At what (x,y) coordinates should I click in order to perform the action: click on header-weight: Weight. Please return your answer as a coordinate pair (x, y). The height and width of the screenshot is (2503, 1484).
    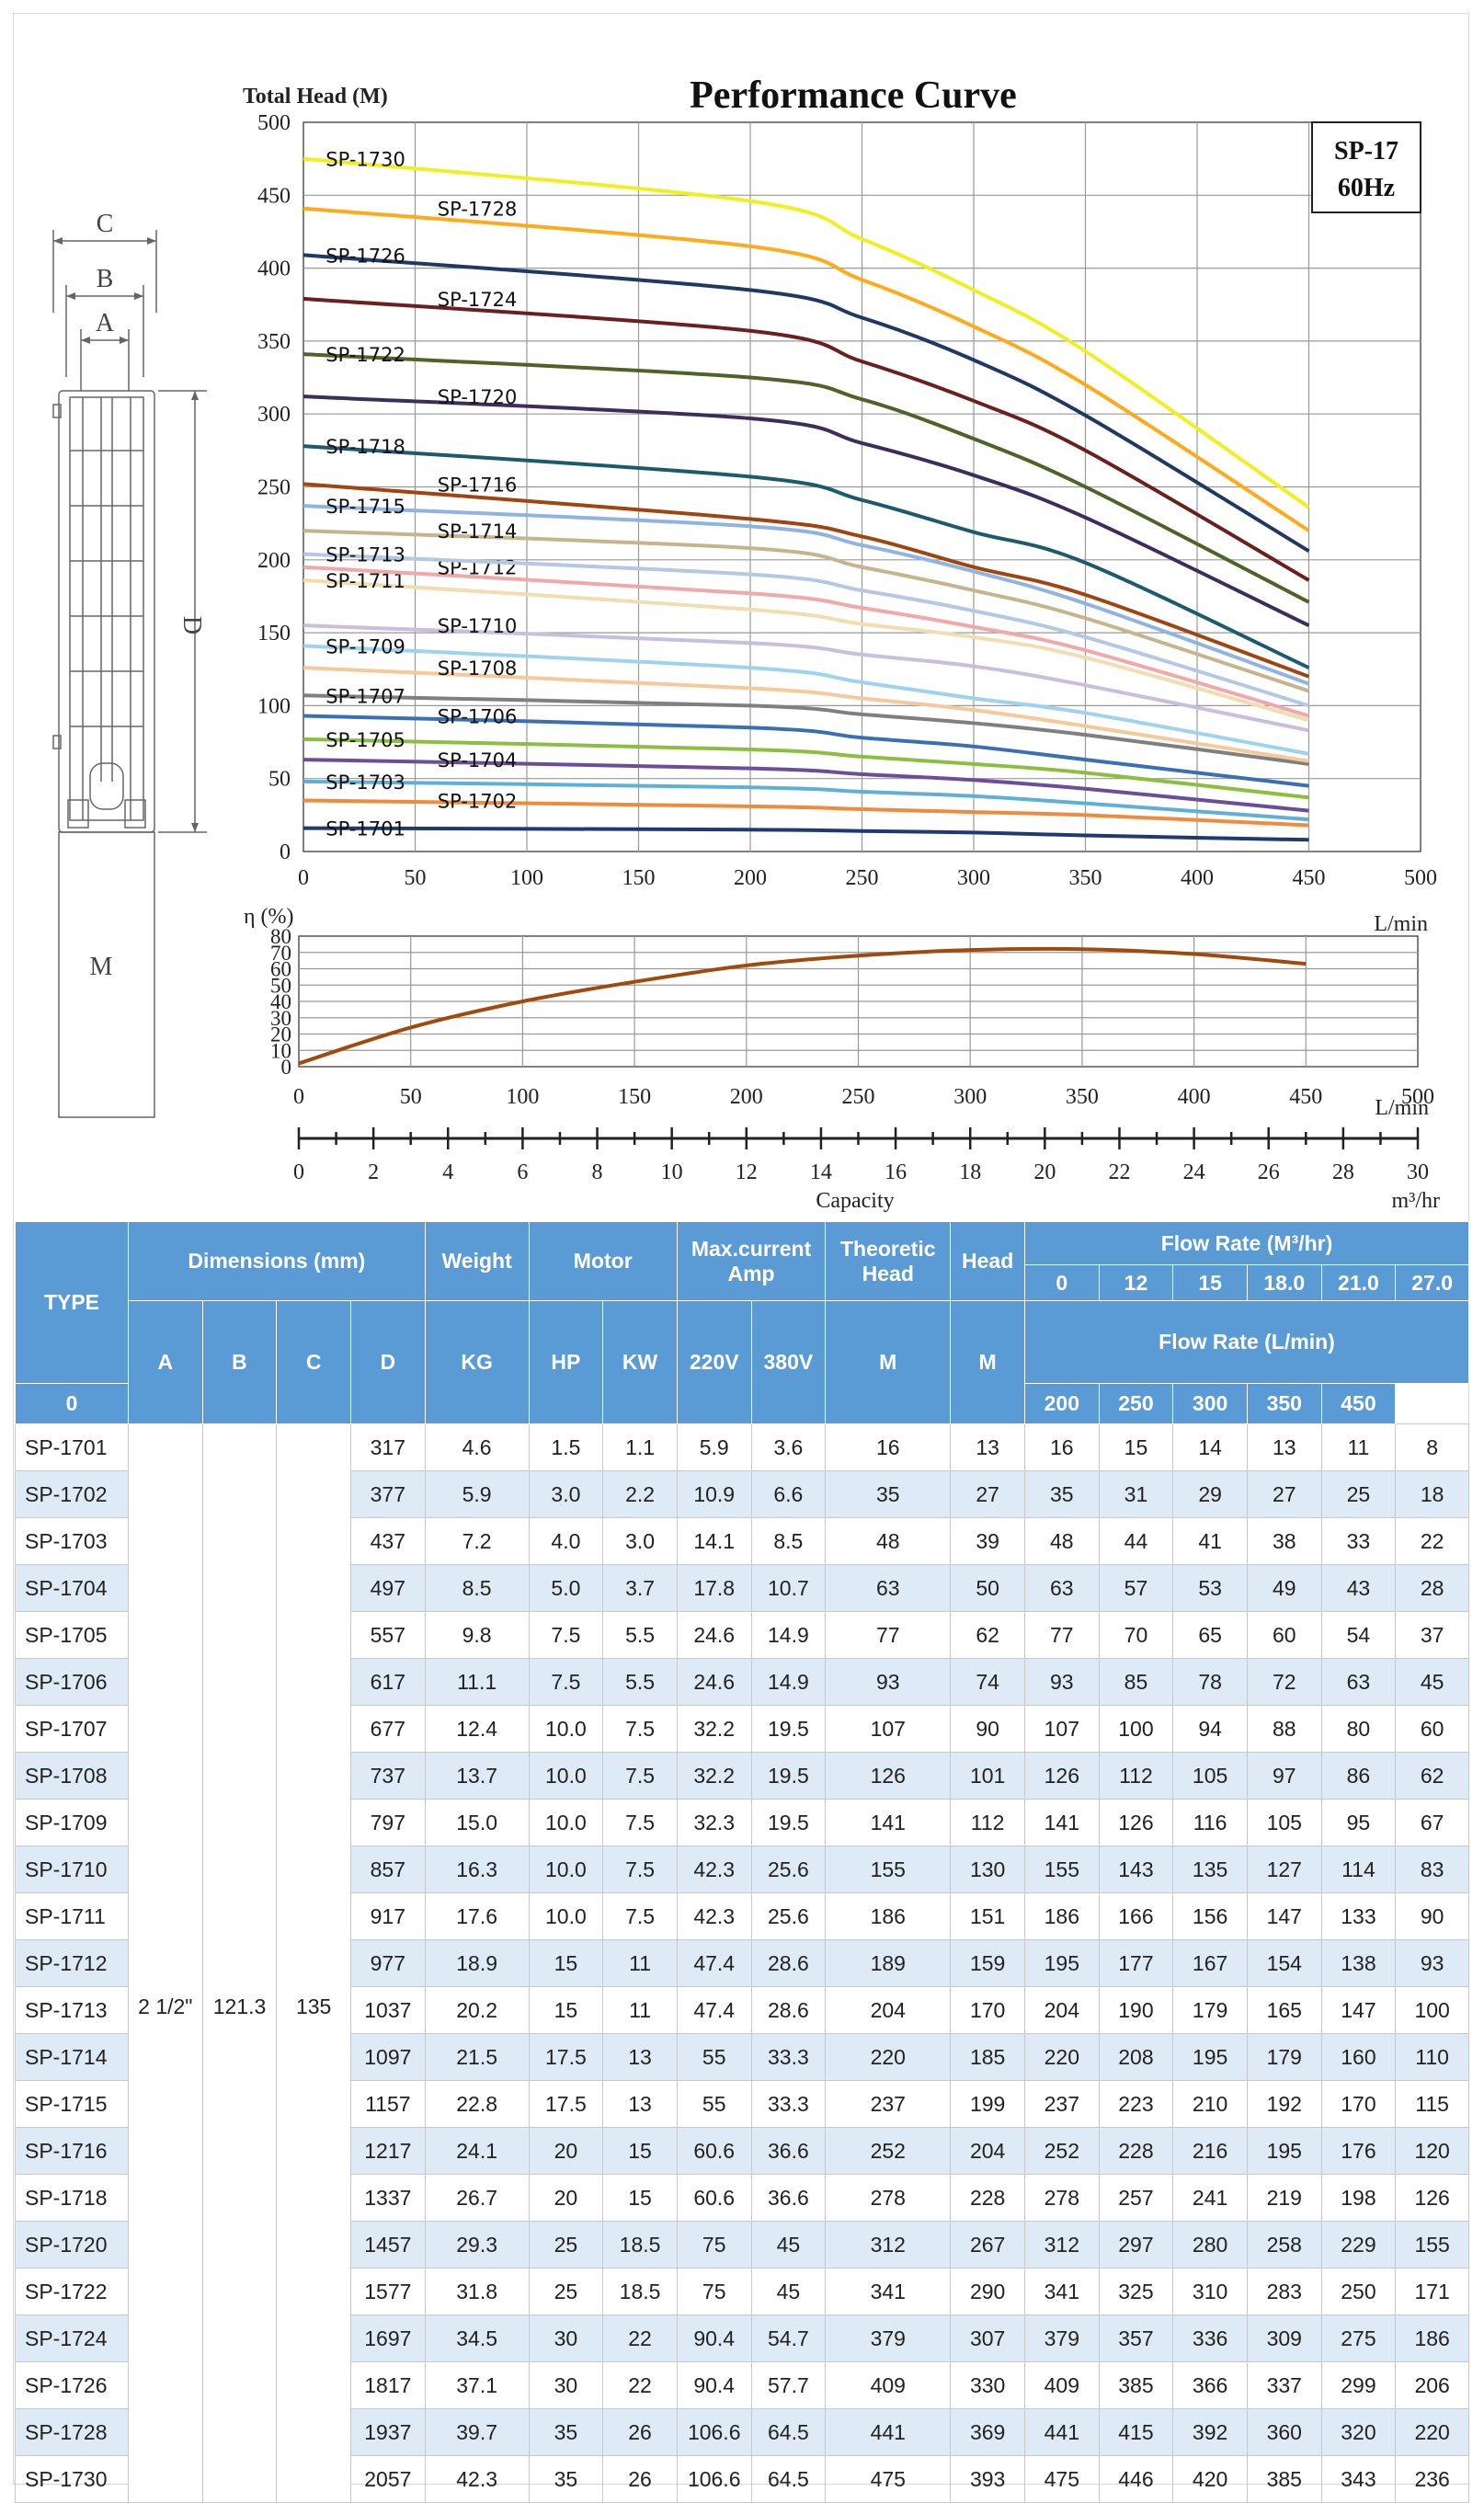
    Looking at the image, I should click on (477, 1261).